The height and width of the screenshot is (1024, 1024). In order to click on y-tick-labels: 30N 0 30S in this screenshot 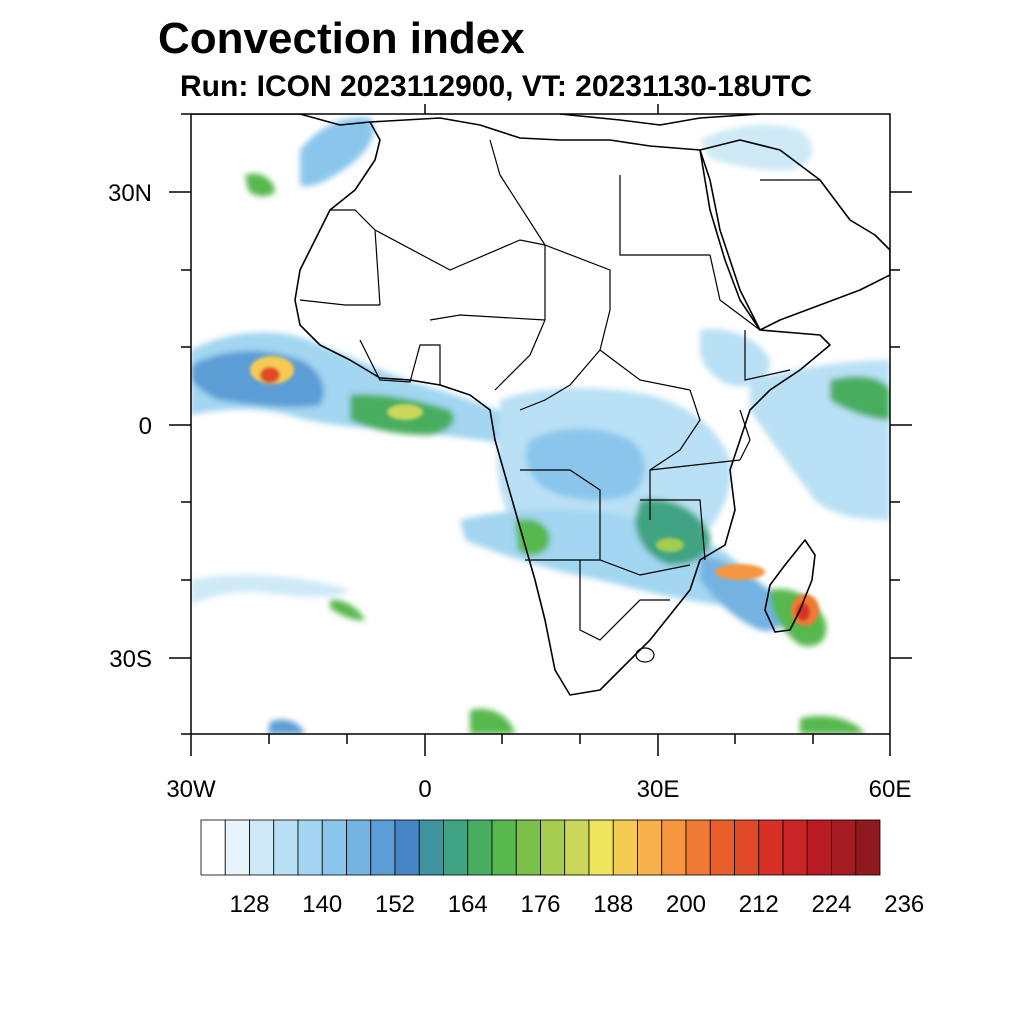, I will do `click(130, 426)`.